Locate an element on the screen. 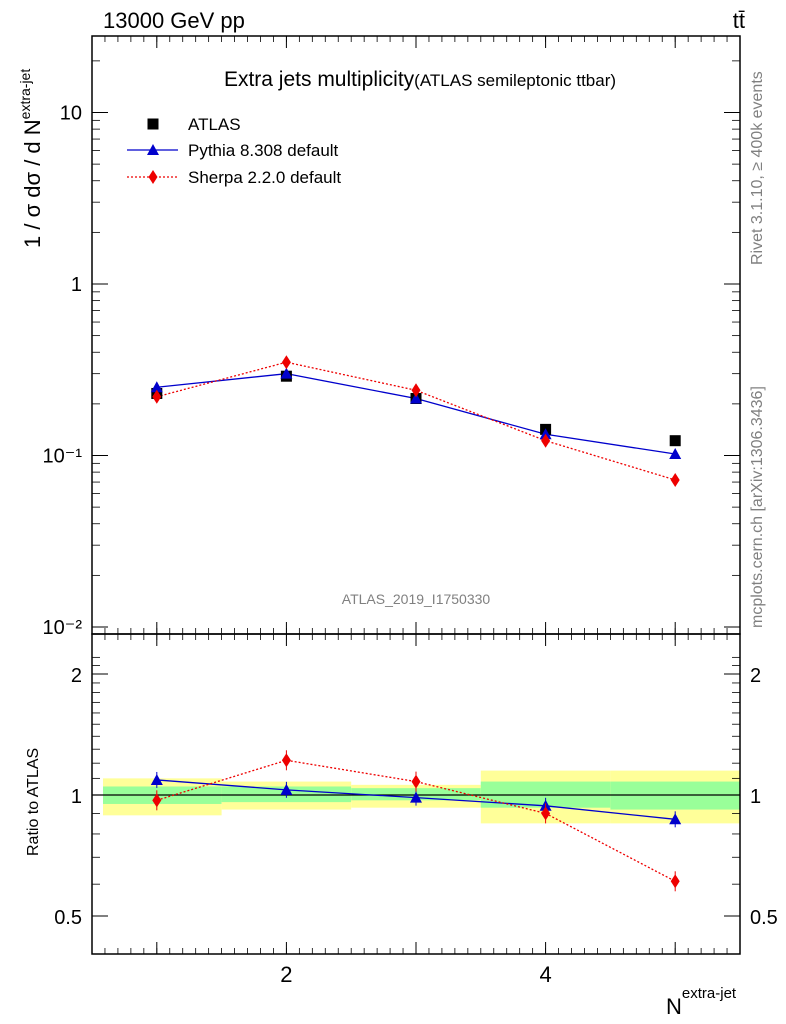 This screenshot has height=1024, width=786. title-sub: (ATLAS semileptonic ttbar) is located at coordinates (515, 80).